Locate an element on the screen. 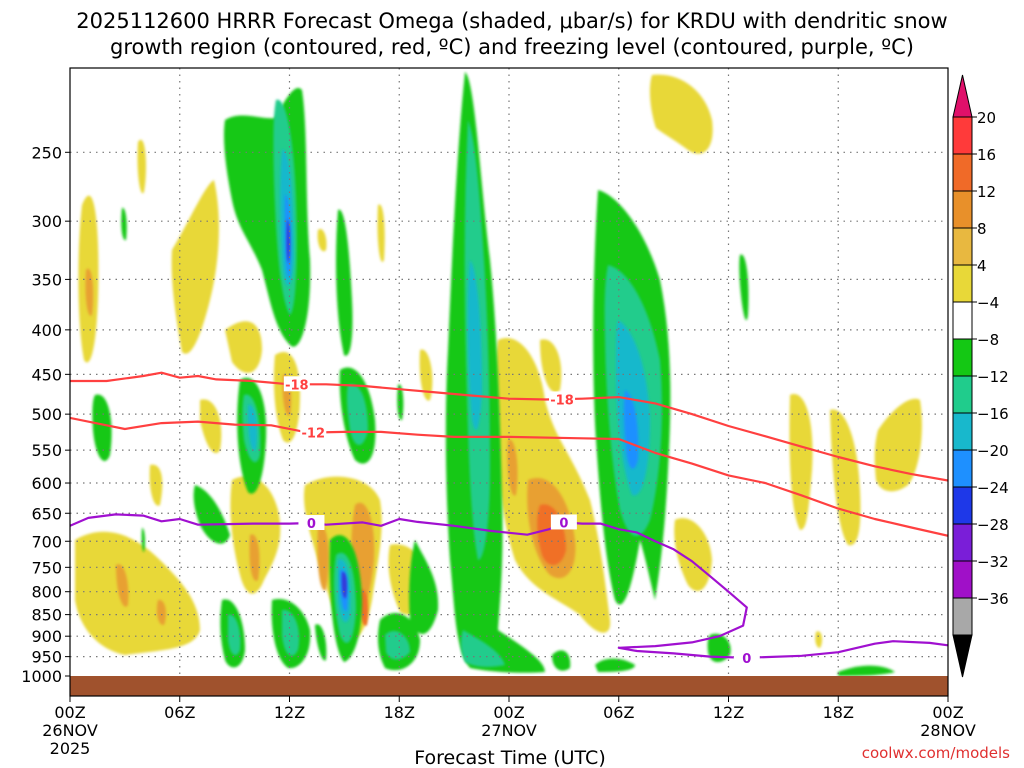 This screenshot has height=768, width=1024. y-tick-label: 650 is located at coordinates (46, 513).